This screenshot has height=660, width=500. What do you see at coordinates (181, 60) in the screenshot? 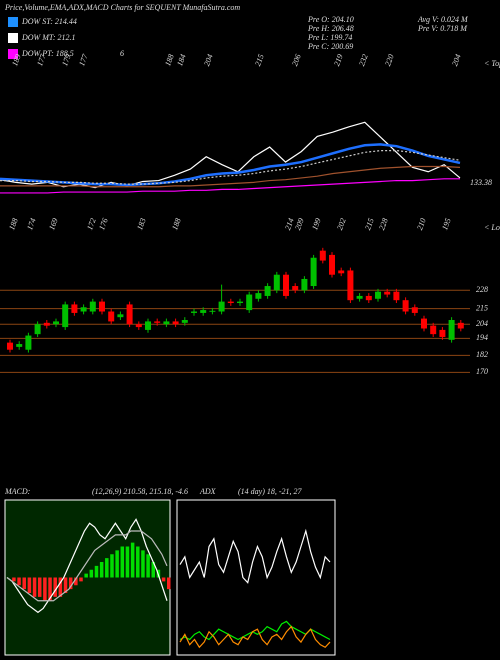
I see `top-label: 184` at bounding box center [181, 60].